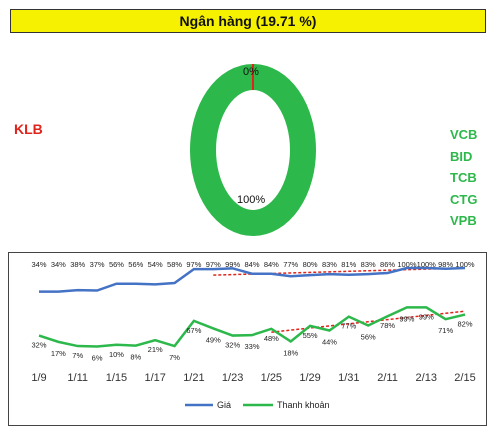 Image resolution: width=496 pixels, height=433 pixels. I want to click on x-tick-label: 1/17, so click(154, 378).